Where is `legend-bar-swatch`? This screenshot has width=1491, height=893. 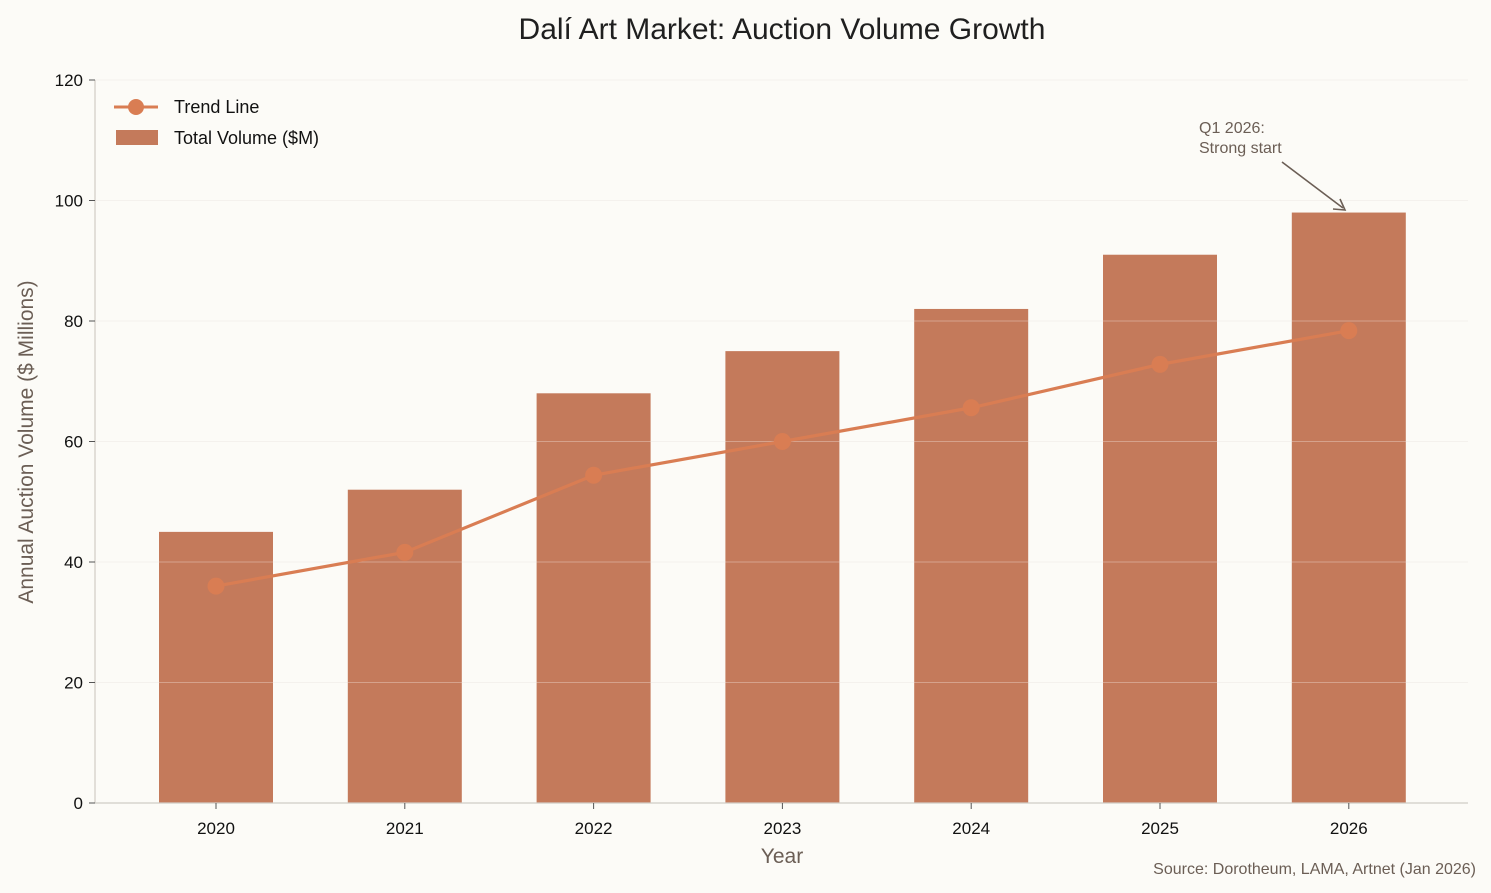
legend-bar-swatch is located at coordinates (137, 137).